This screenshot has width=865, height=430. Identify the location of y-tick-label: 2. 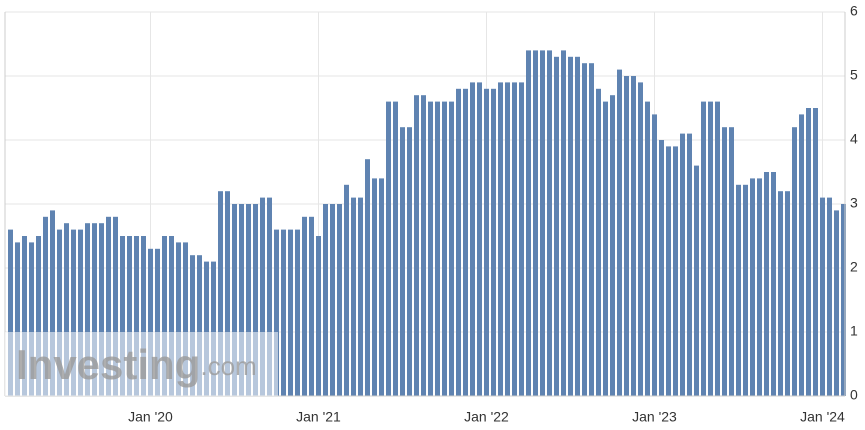
(854, 267).